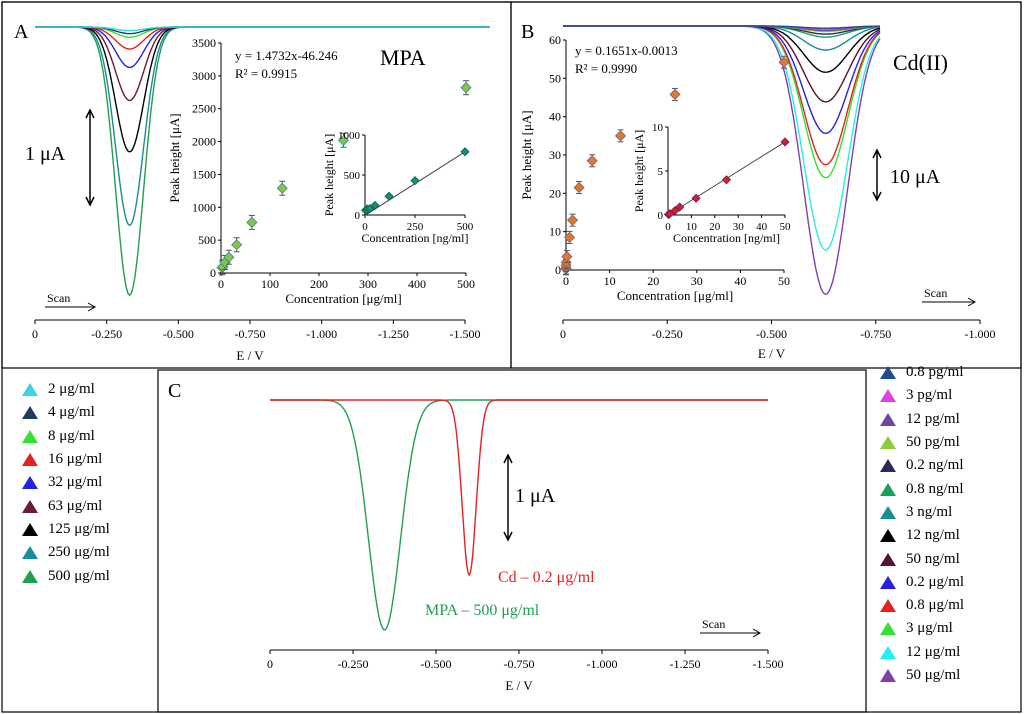 This screenshot has width=1024, height=714. Describe the element at coordinates (771, 334) in the screenshot. I see `x-tick-label: -0.500` at that location.